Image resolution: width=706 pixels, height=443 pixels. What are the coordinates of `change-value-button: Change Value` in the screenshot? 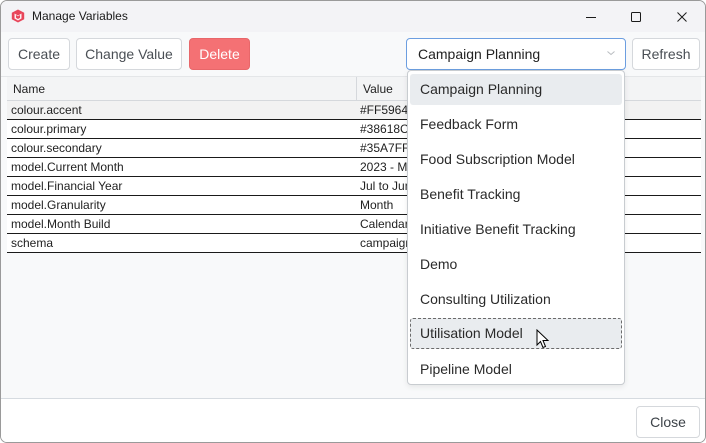 It's located at (129, 54).